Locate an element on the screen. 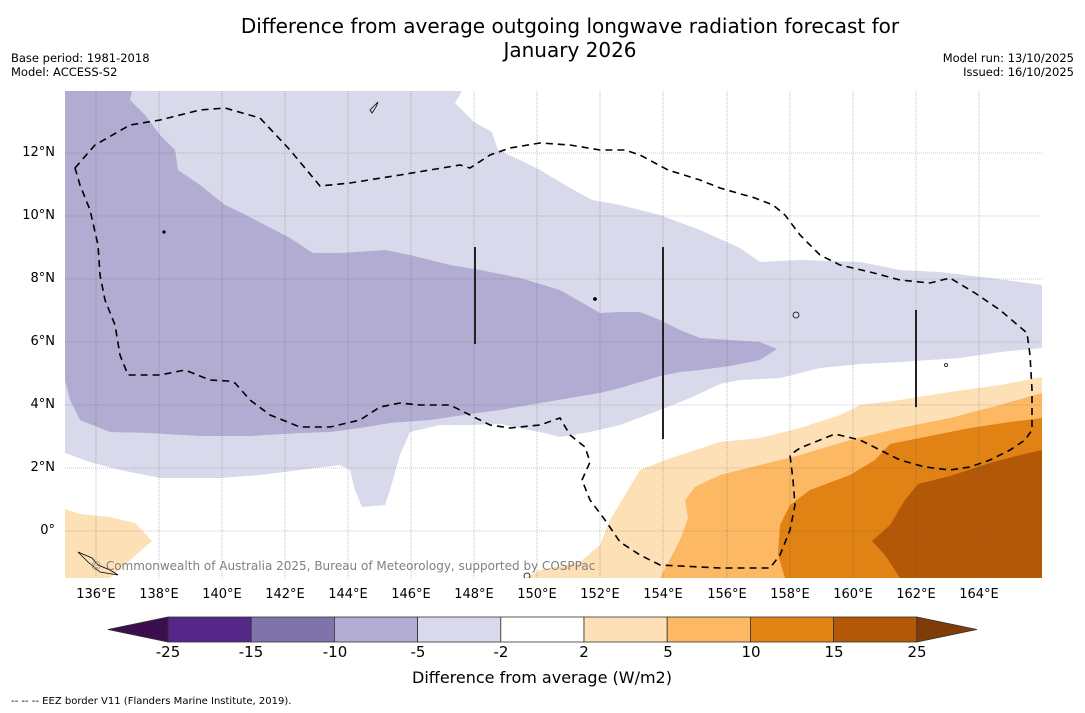 The width and height of the screenshot is (1085, 713). meta-left: Base period: 1981-2018 Model: ACCESS-S2 is located at coordinates (80, 65).